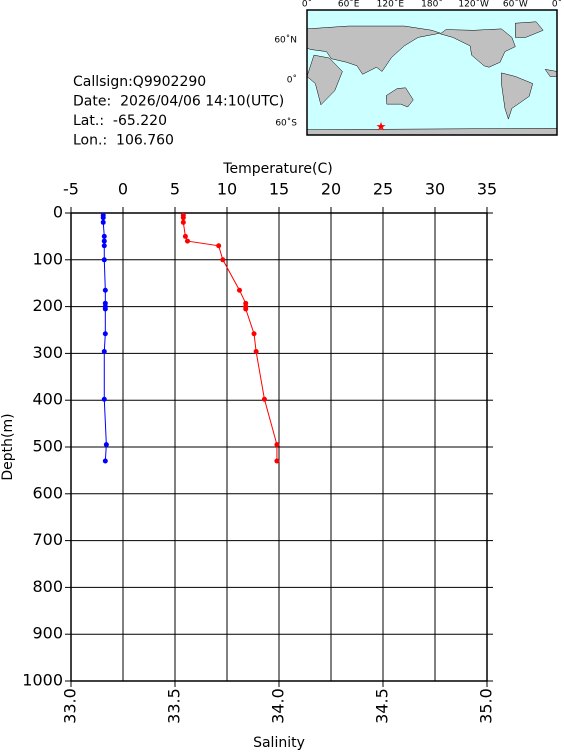 Image resolution: width=564 pixels, height=755 pixels. I want to click on y-tick-label: 900, so click(47, 633).